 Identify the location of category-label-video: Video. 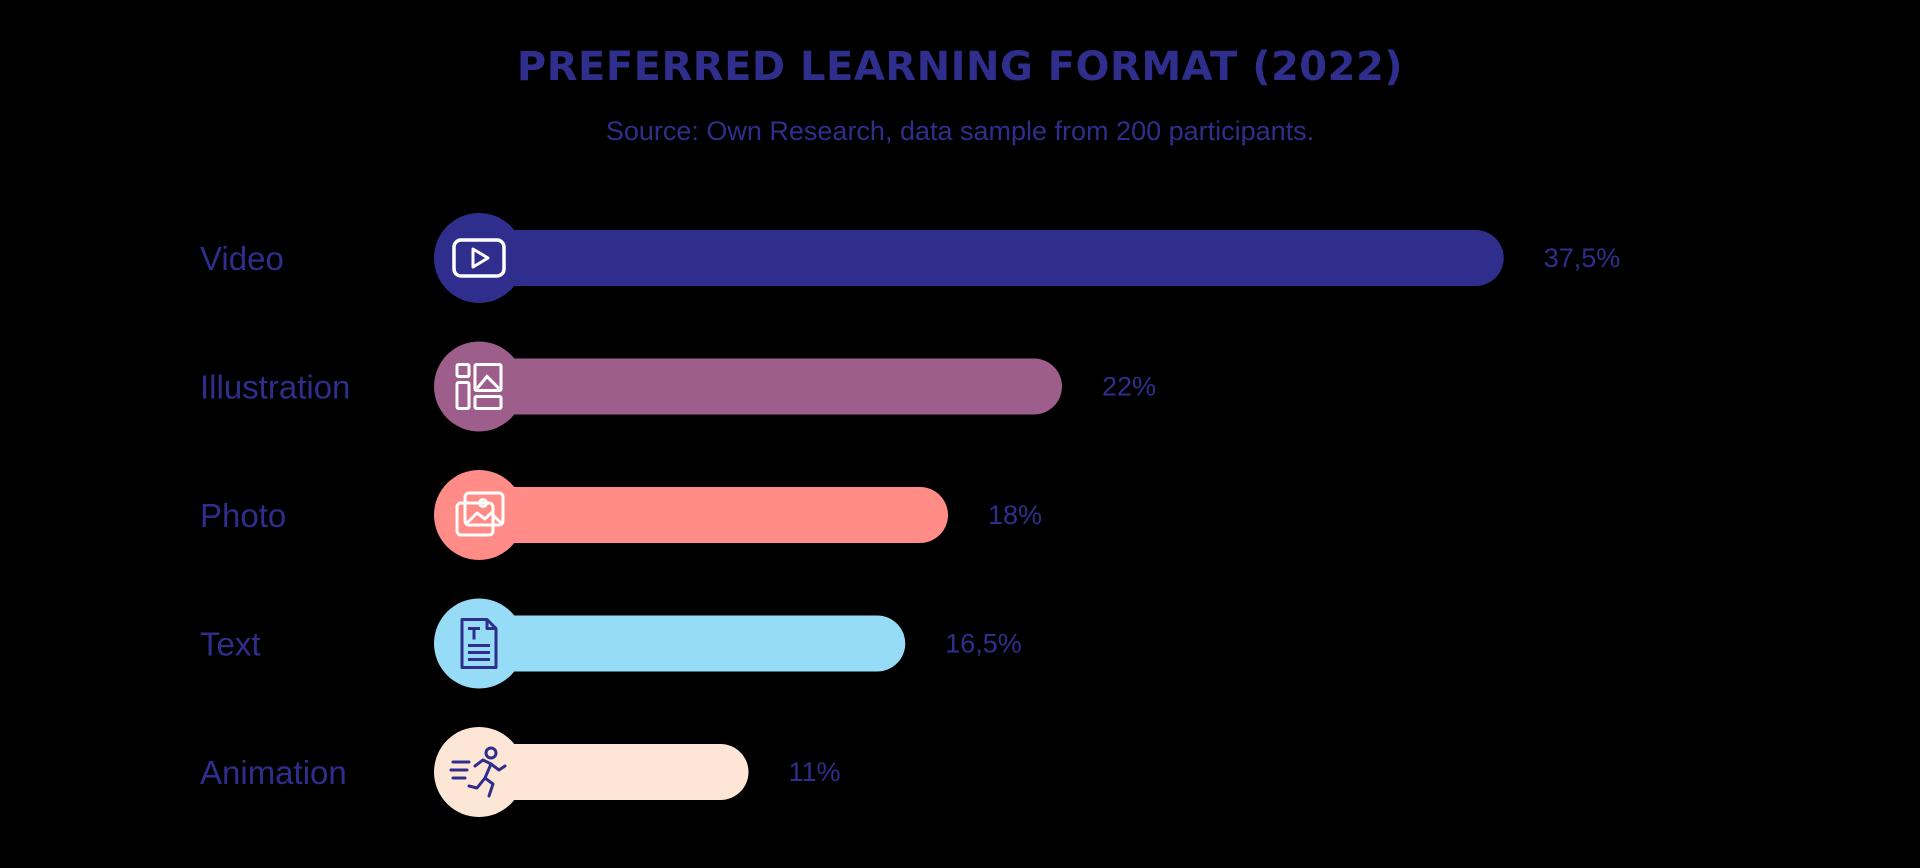
(242, 258).